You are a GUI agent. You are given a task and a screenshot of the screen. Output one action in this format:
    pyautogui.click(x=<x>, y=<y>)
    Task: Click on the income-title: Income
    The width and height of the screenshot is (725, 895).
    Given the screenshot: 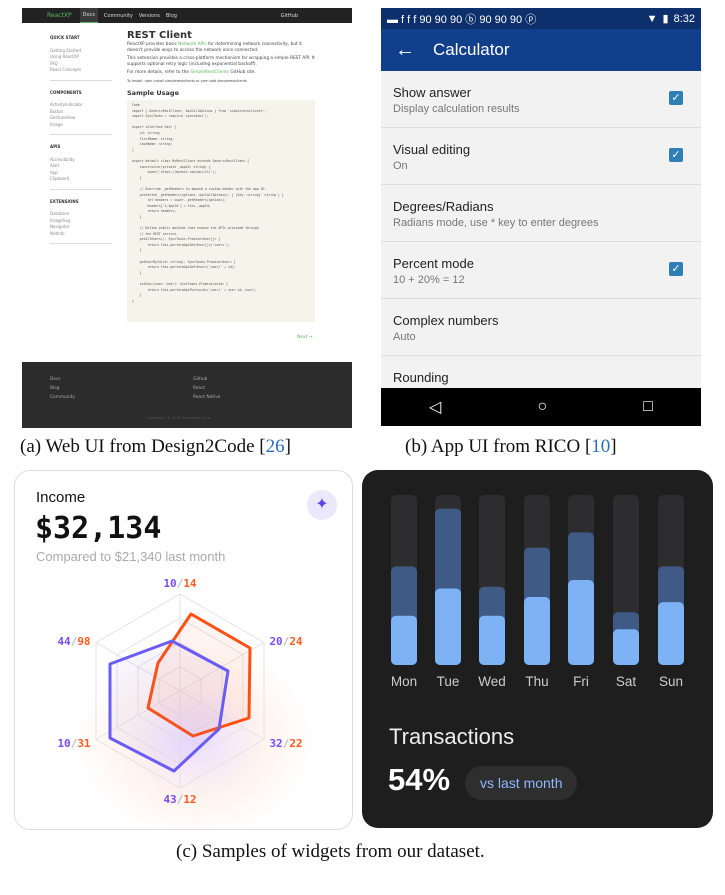 What is the action you would take?
    pyautogui.click(x=61, y=497)
    